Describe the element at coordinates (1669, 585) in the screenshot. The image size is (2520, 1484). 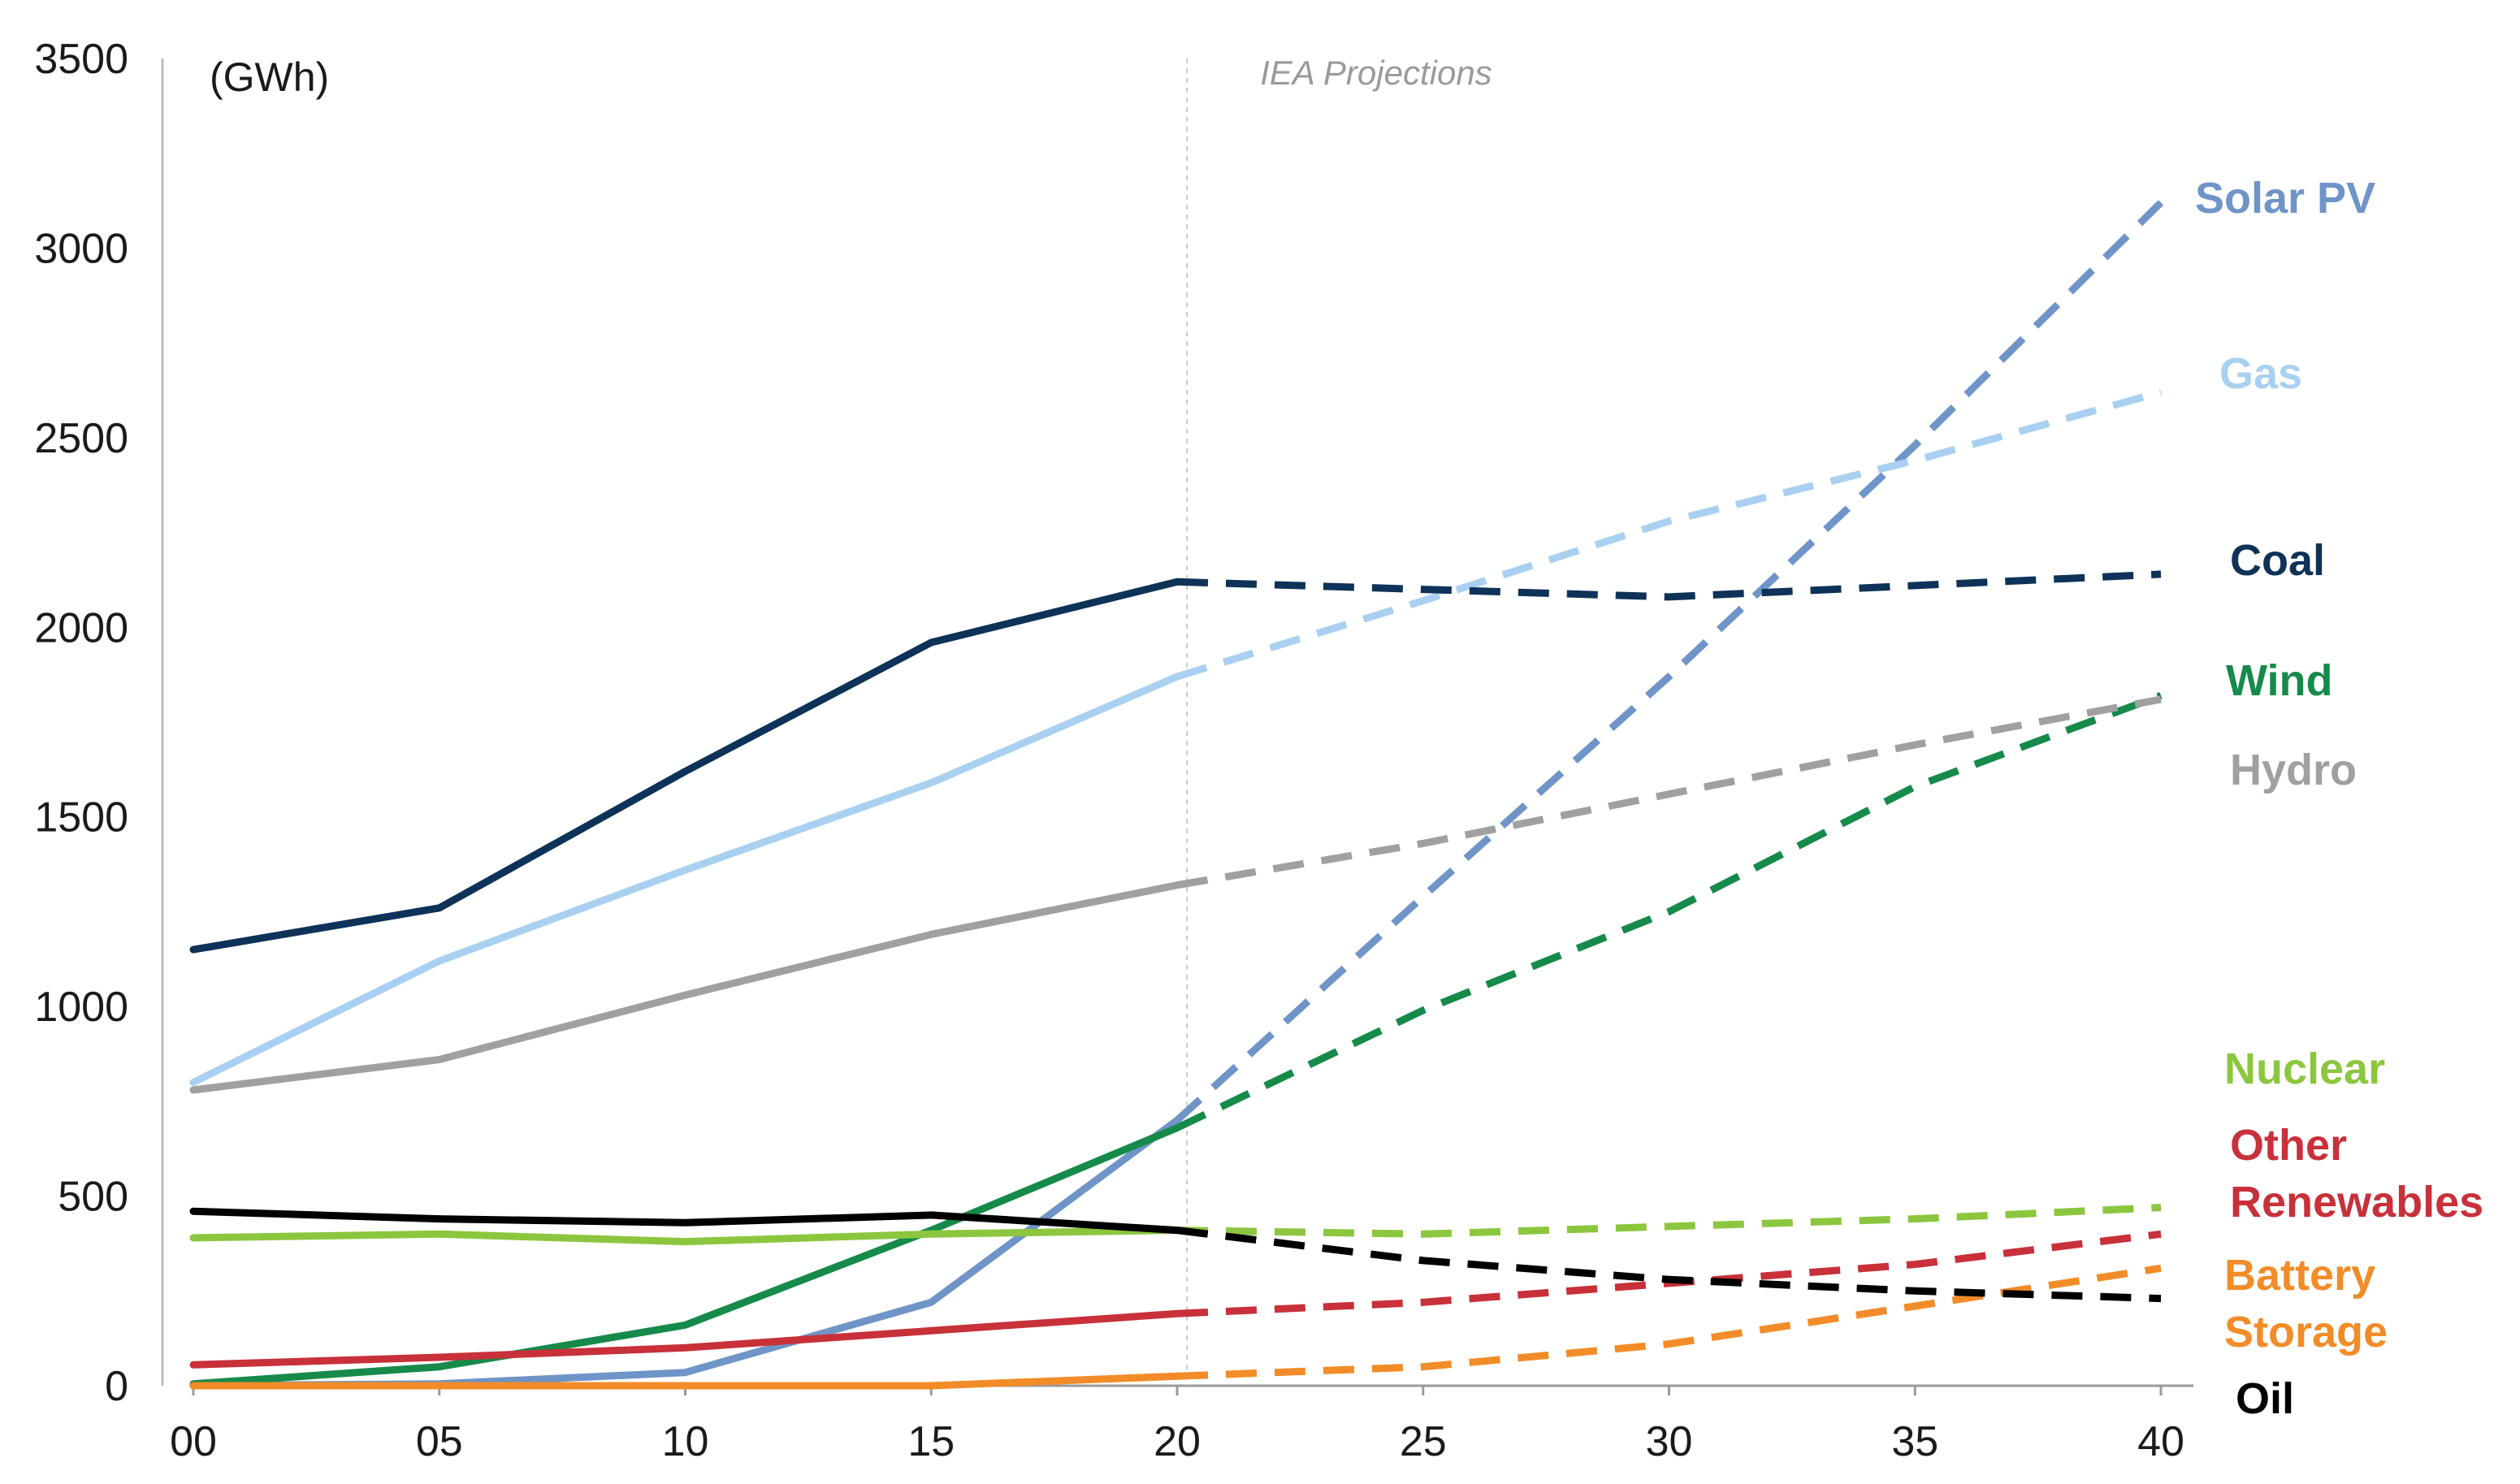
I see `coal-projected-line` at that location.